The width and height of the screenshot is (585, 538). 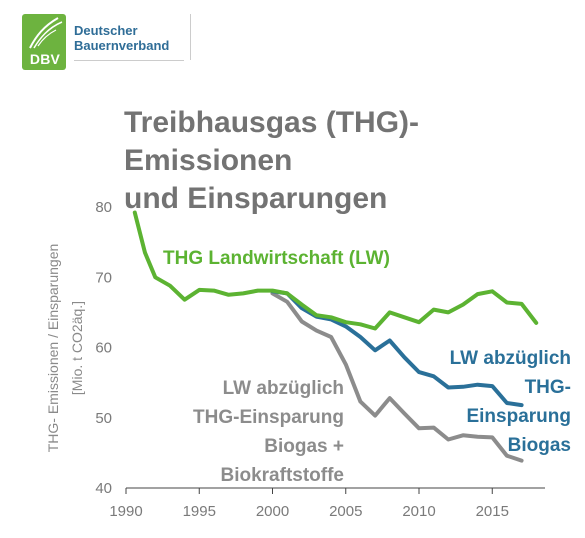 What do you see at coordinates (510, 402) in the screenshot?
I see `series-label-blue: LW abzüglich THG- Einsparung Biogas` at bounding box center [510, 402].